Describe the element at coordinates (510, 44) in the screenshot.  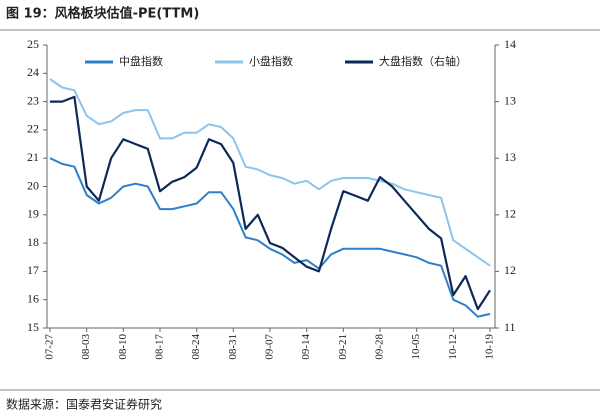
I see `y2-tick-label: 14` at that location.